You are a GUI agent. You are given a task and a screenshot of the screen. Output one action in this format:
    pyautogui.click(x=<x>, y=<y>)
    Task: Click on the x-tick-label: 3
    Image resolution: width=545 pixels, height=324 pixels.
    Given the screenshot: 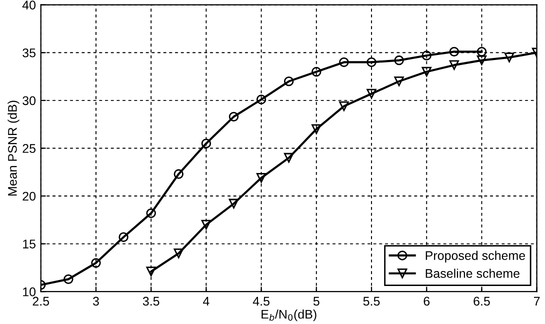 What is the action you would take?
    pyautogui.click(x=95, y=301)
    